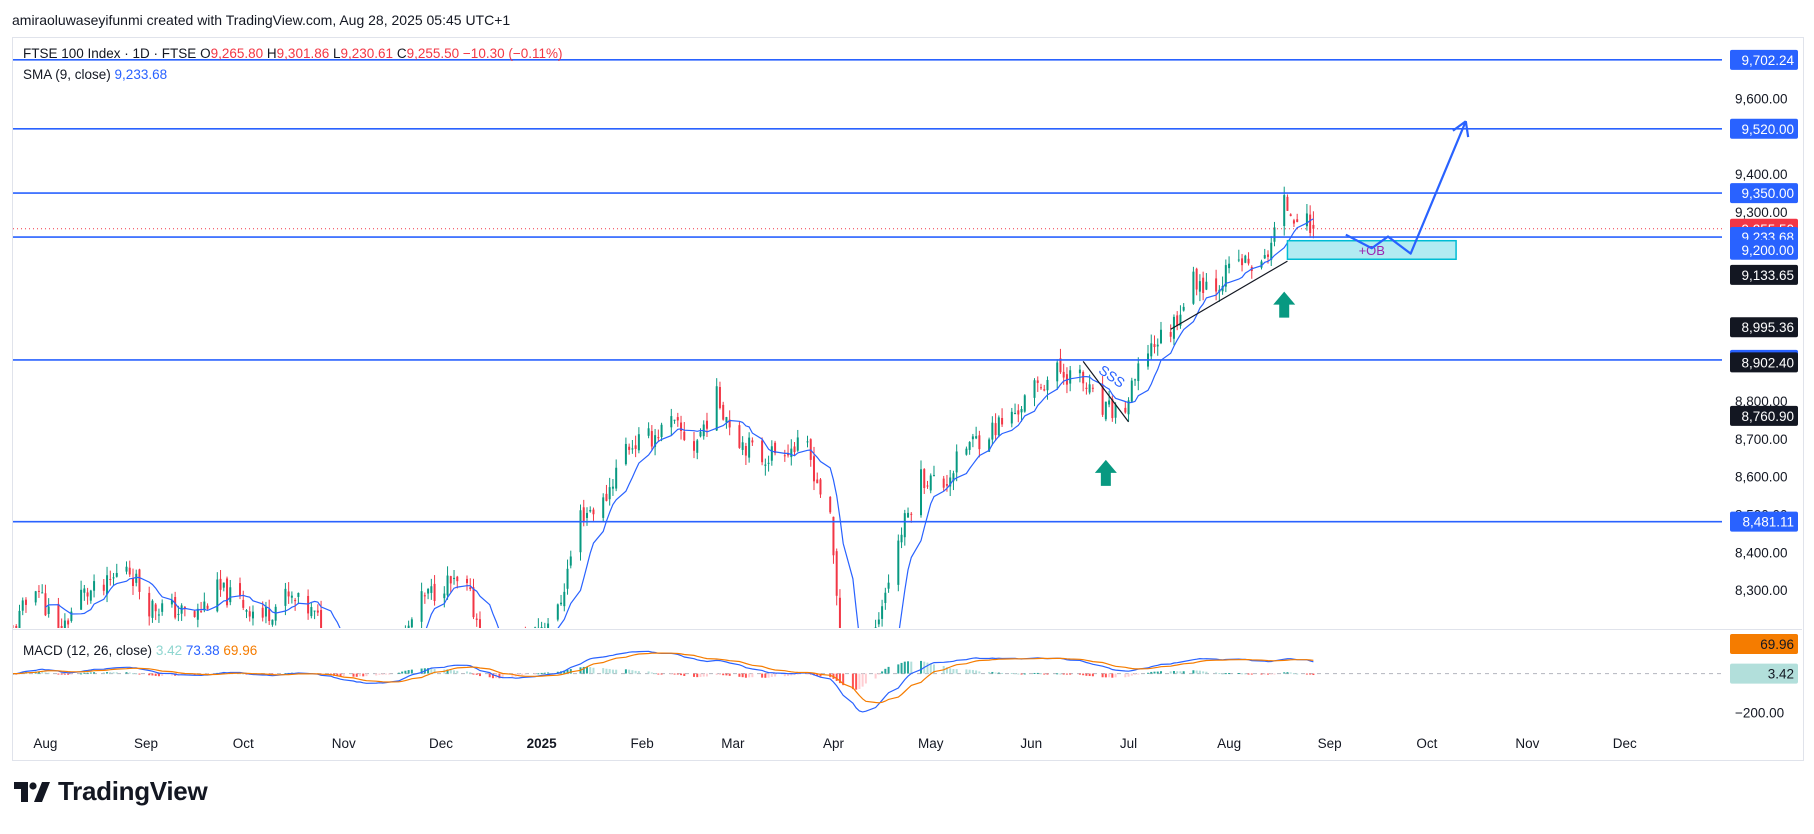 This screenshot has width=1814, height=834. Describe the element at coordinates (1767, 250) in the screenshot. I see `price-tag-2: 9,200.00` at that location.